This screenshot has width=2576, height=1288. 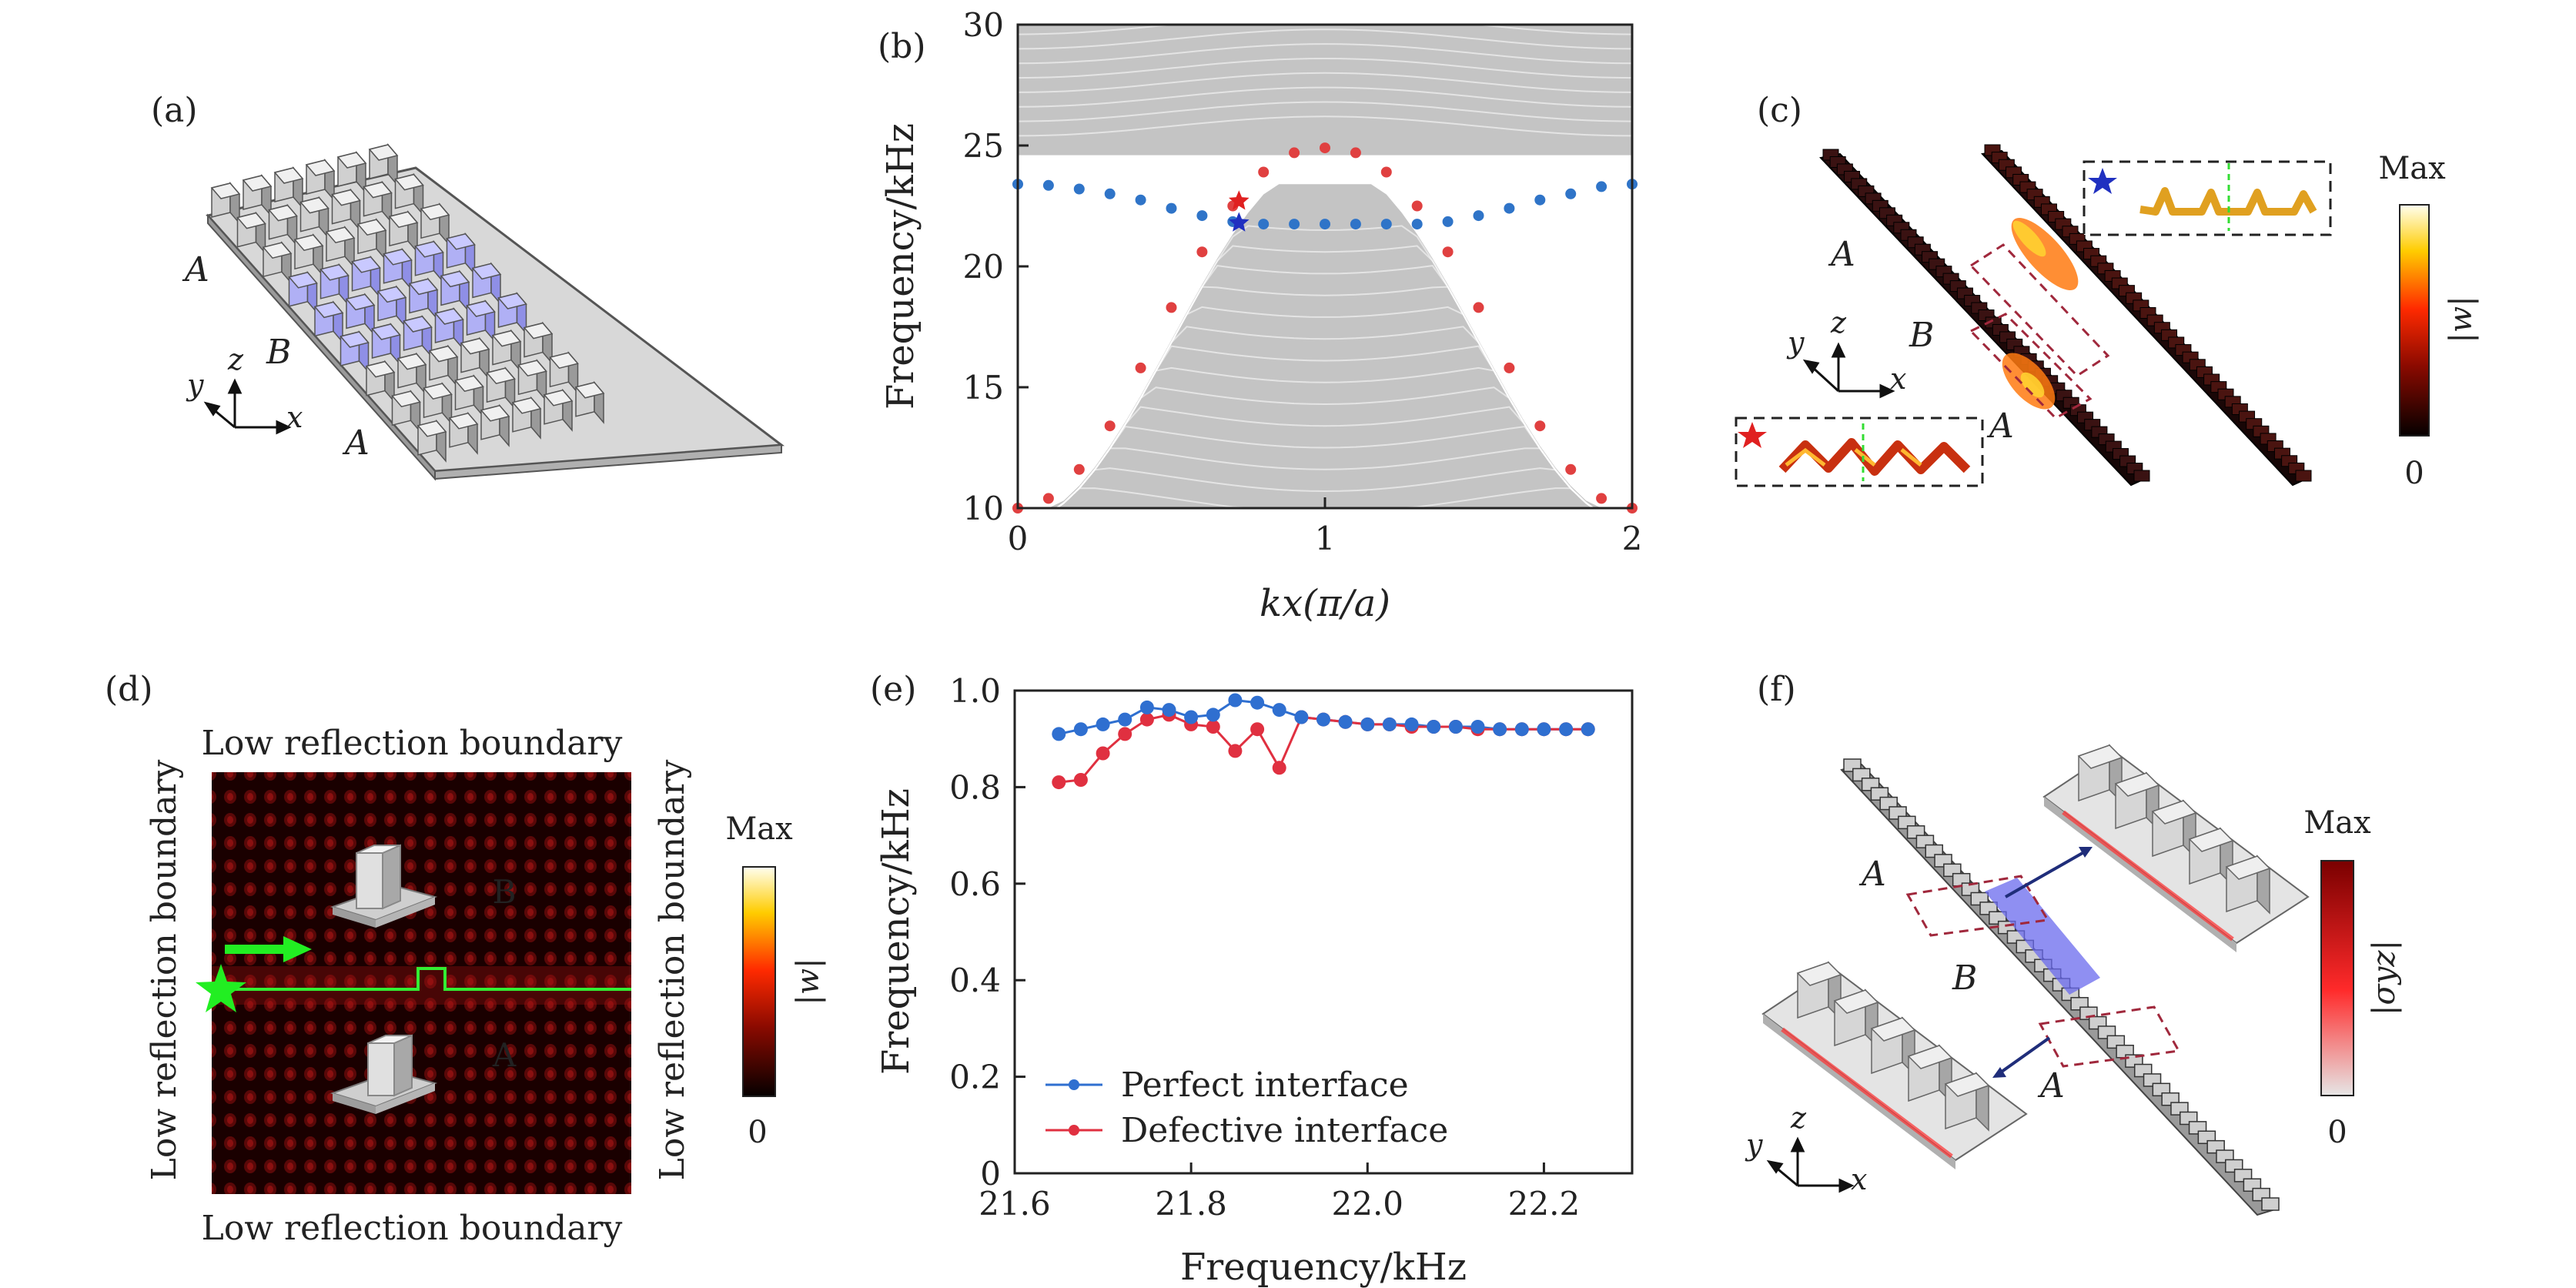 I want to click on panel-label-c: (c), so click(x=1780, y=111).